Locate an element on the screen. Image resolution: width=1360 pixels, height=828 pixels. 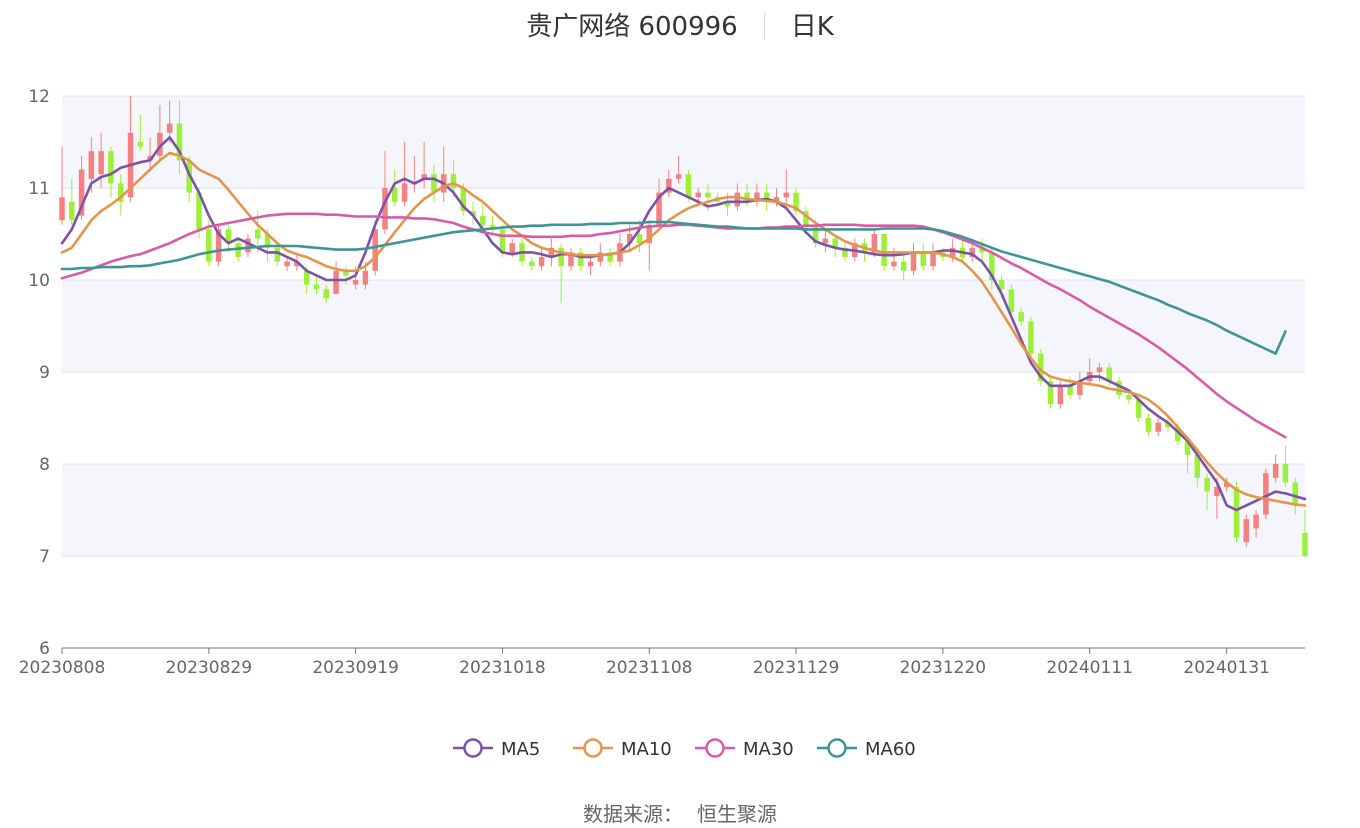
legend-label: MA5 is located at coordinates (520, 749).